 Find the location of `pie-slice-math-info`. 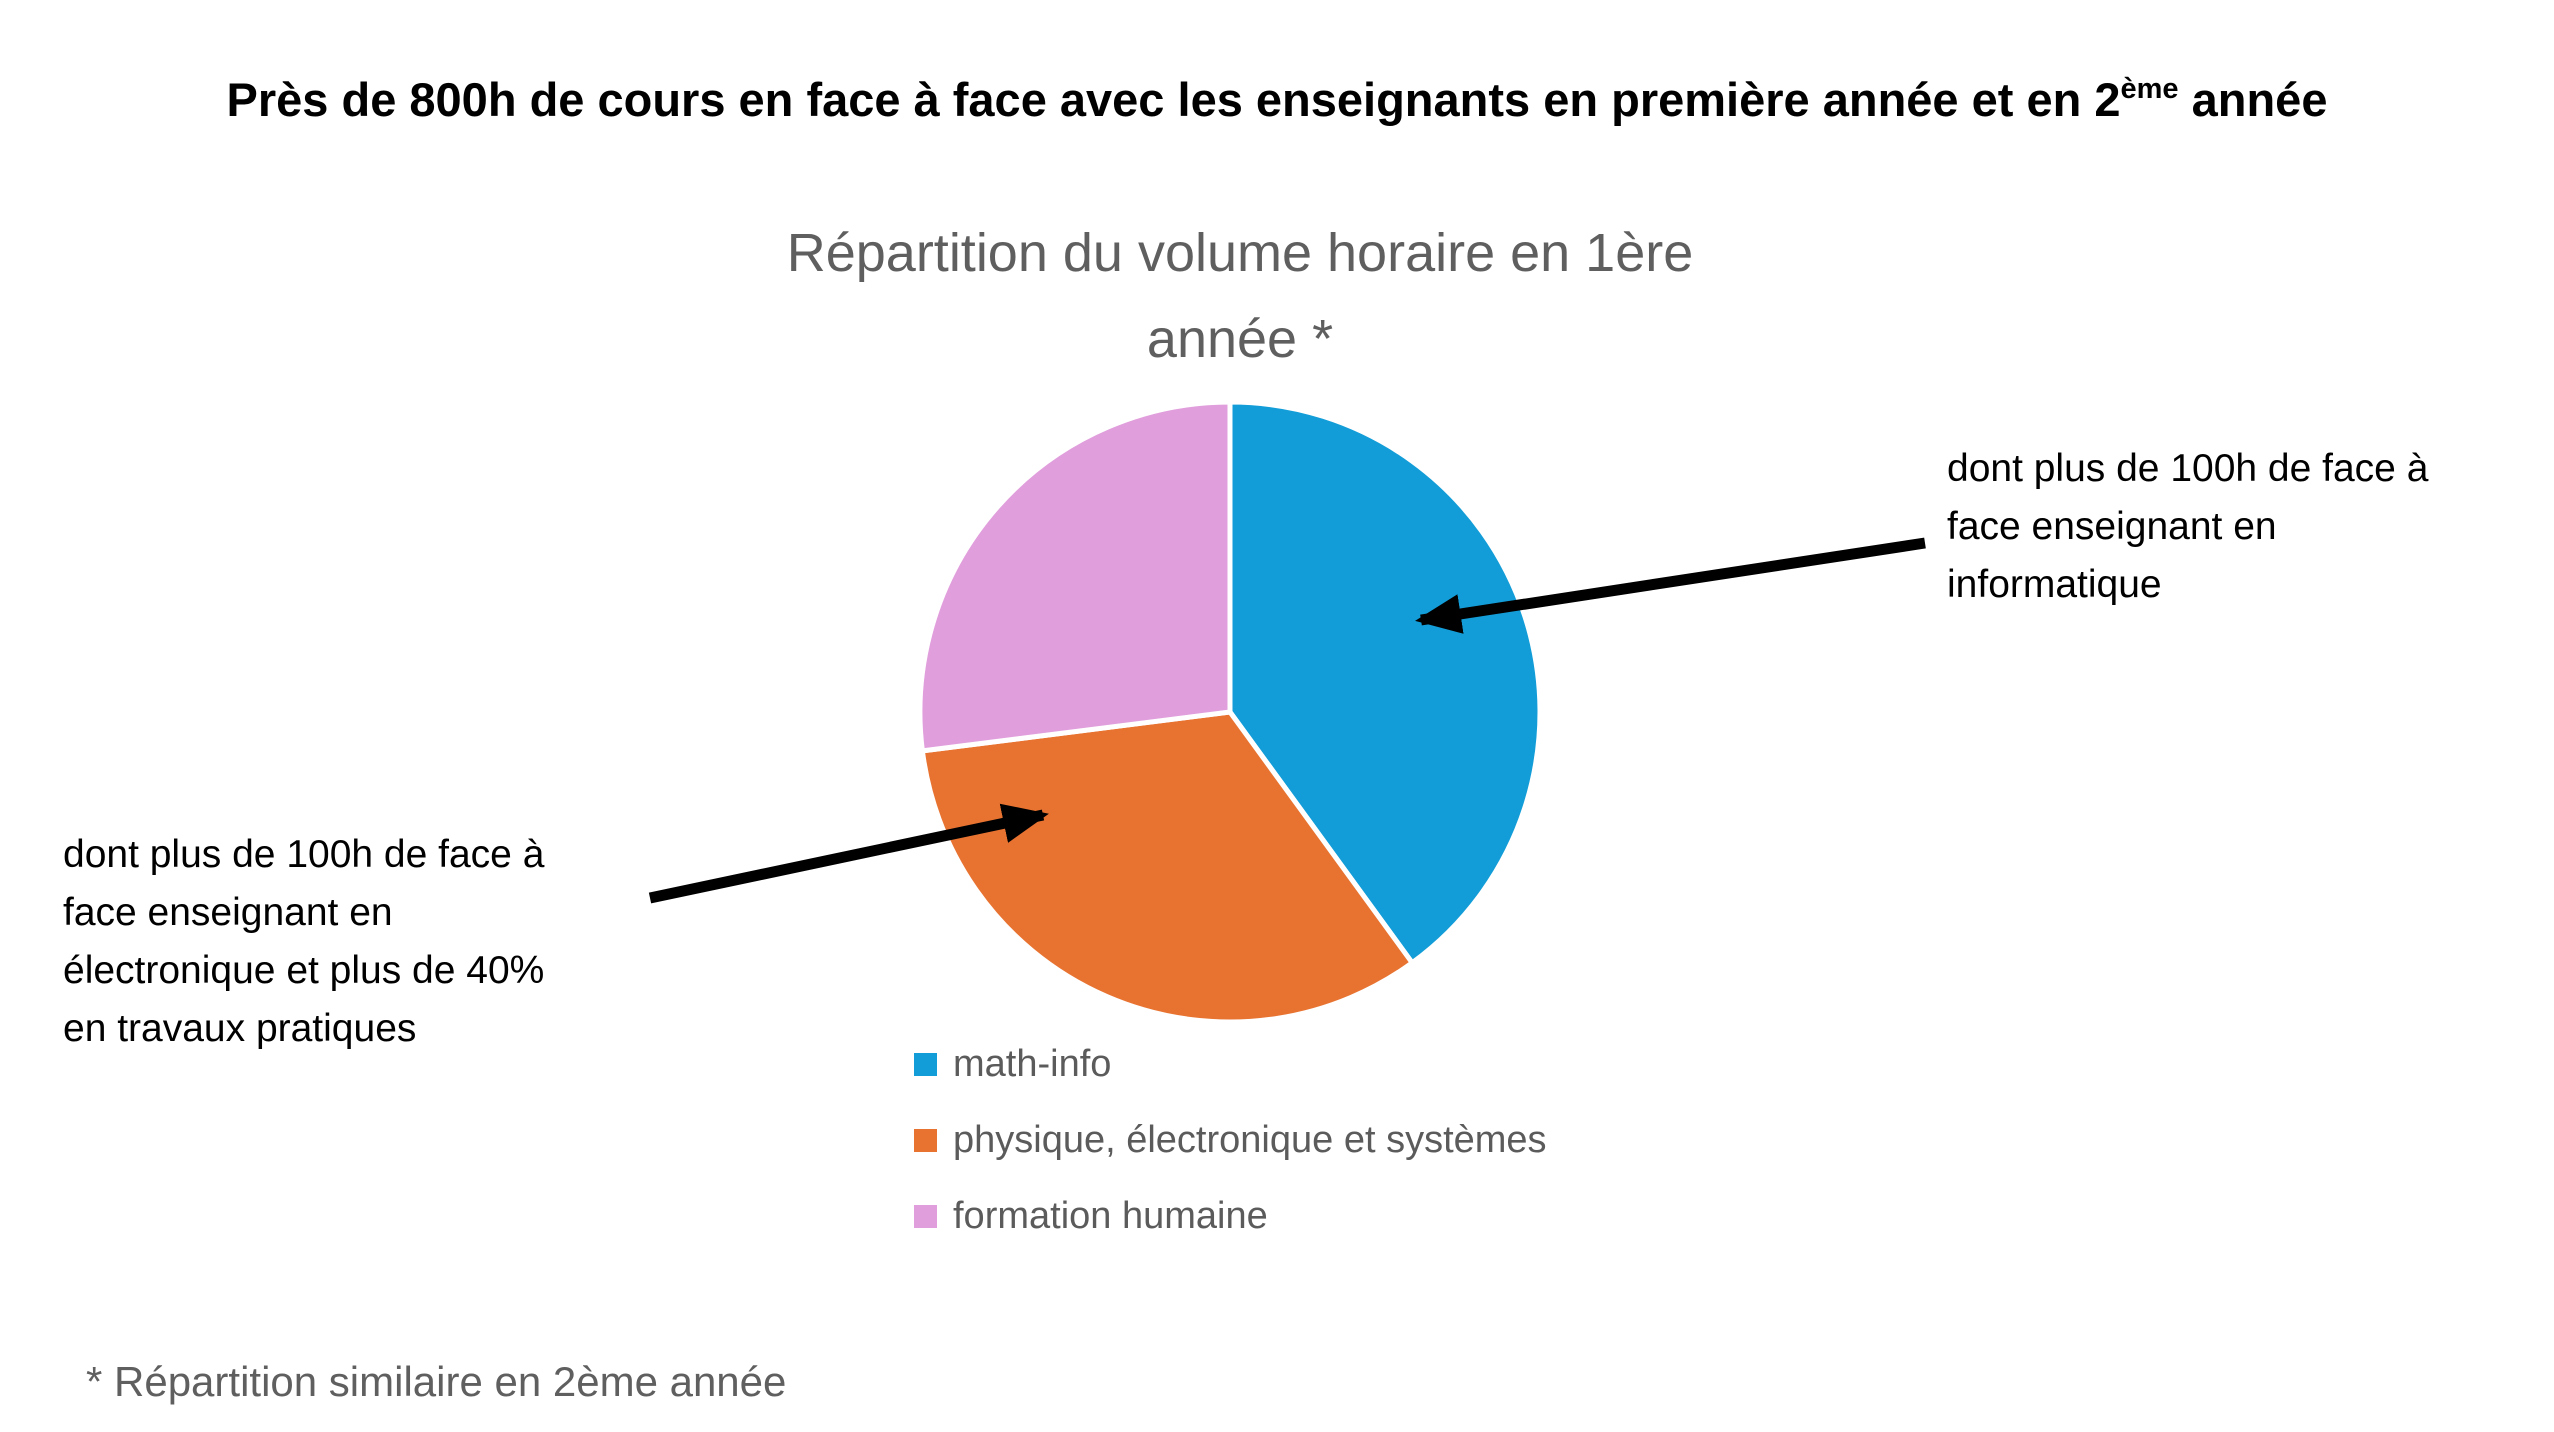

pie-slice-math-info is located at coordinates (1385, 682).